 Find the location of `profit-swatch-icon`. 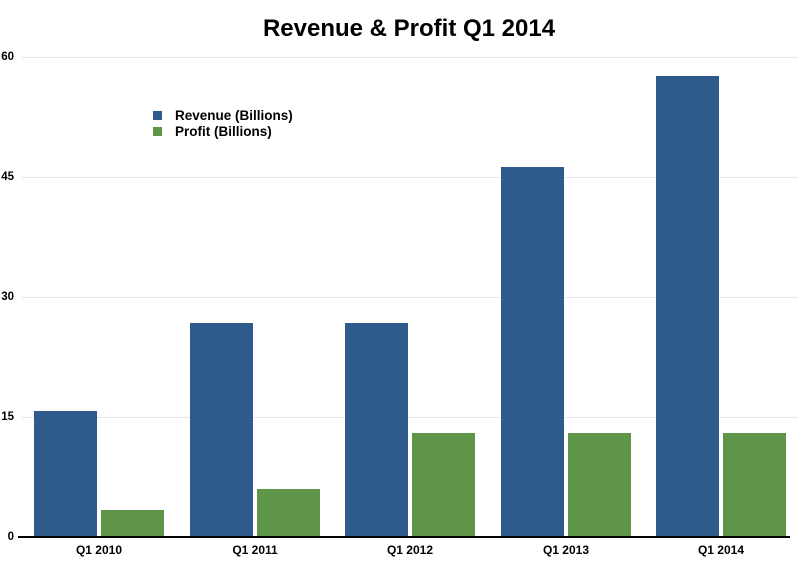

profit-swatch-icon is located at coordinates (157, 131).